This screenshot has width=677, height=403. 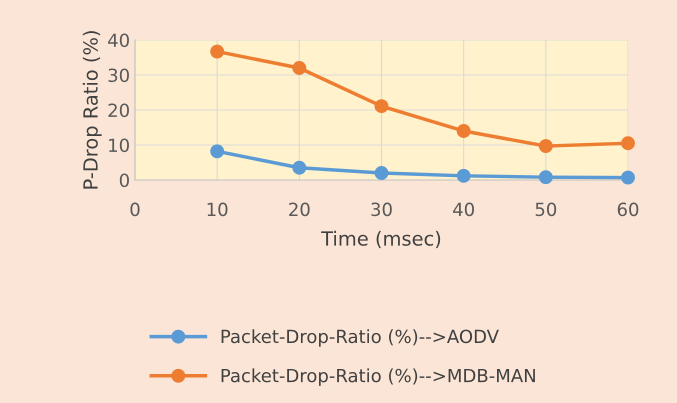 What do you see at coordinates (546, 209) in the screenshot?
I see `x-tick-label: 50` at bounding box center [546, 209].